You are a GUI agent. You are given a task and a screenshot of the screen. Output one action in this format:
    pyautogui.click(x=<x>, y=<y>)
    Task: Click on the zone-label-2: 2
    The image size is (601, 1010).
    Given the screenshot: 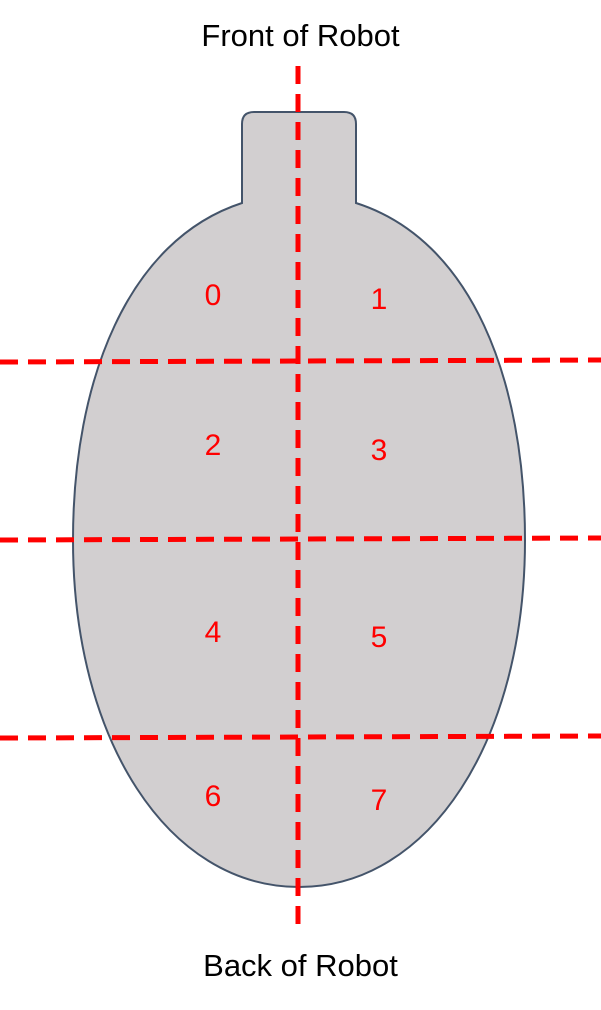 What is the action you would take?
    pyautogui.click(x=213, y=445)
    